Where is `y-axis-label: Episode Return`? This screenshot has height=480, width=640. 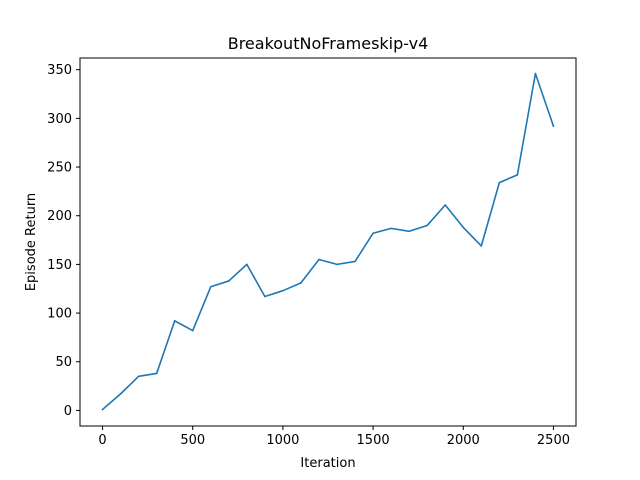
y-axis-label: Episode Return is located at coordinates (31, 242).